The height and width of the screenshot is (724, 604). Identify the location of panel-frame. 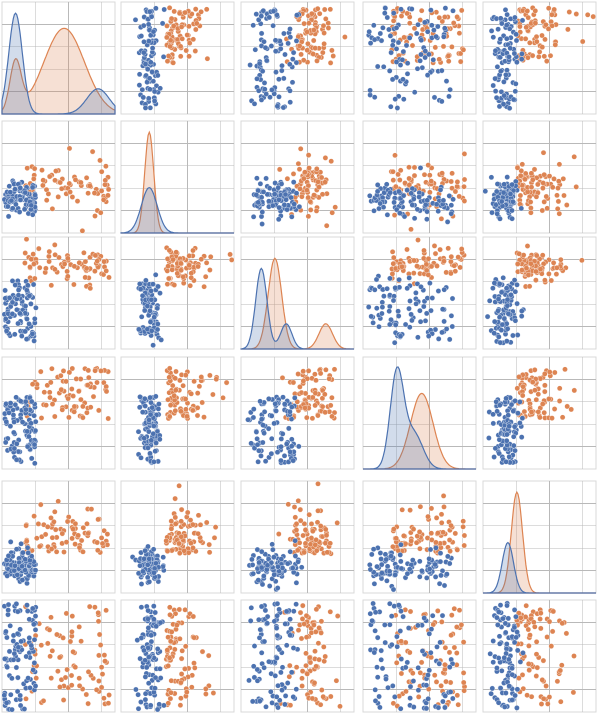
(539, 293).